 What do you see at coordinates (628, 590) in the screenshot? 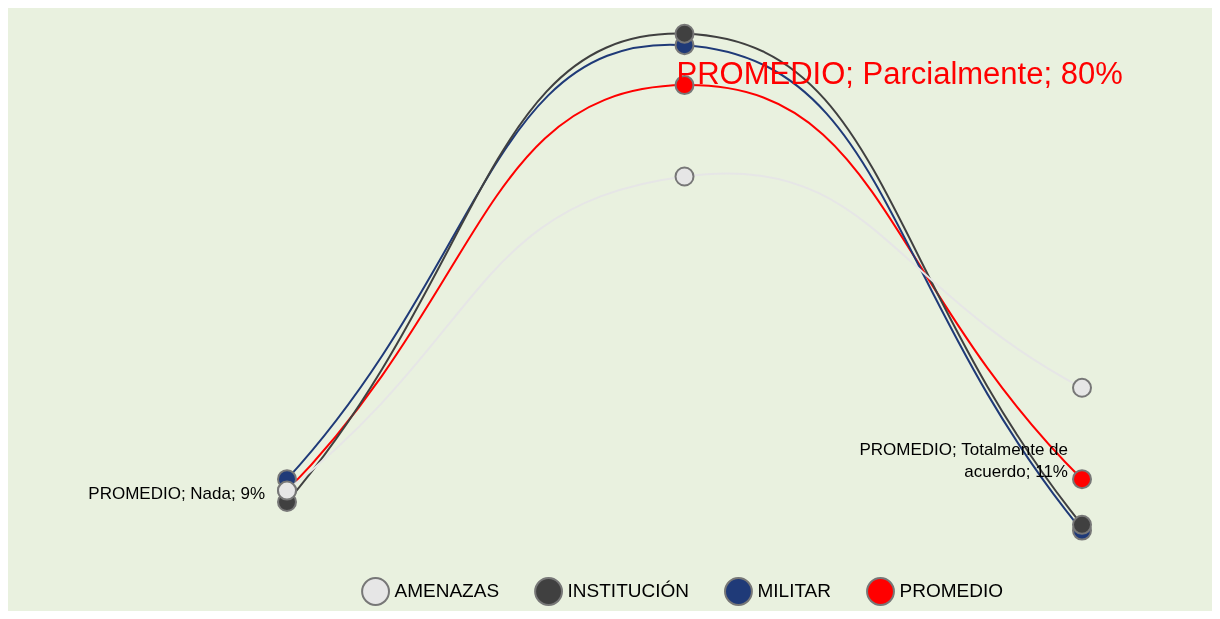
I see `legend-label: INSTITUCIÓN` at bounding box center [628, 590].